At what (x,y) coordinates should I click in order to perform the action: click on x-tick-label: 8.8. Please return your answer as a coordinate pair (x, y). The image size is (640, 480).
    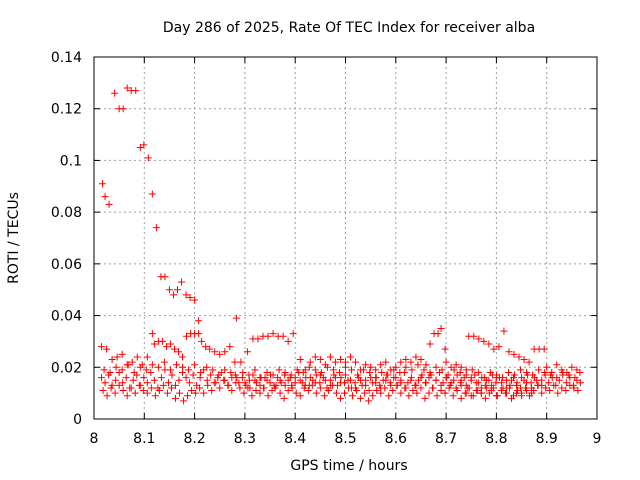
    Looking at the image, I should click on (496, 439).